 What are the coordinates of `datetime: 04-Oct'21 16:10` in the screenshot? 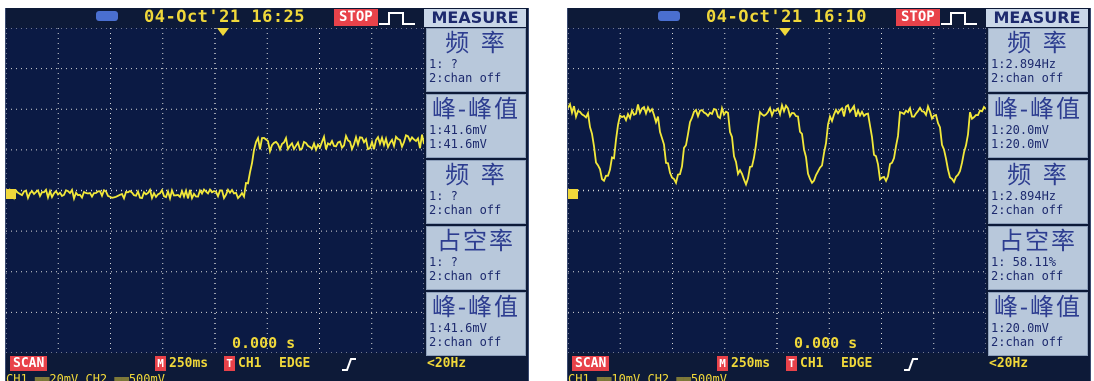 It's located at (787, 17).